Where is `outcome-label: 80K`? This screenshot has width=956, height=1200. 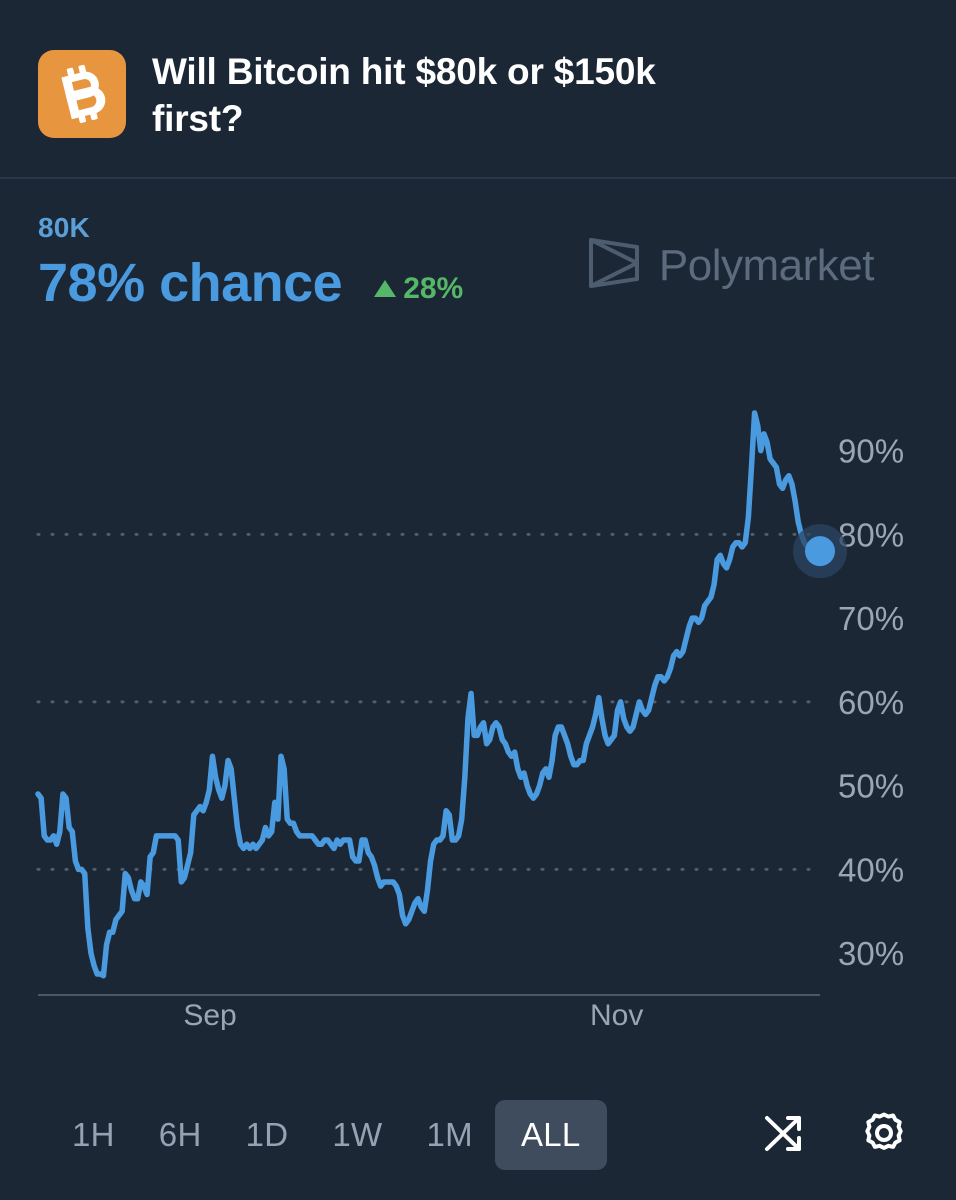 outcome-label: 80K is located at coordinates (64, 227).